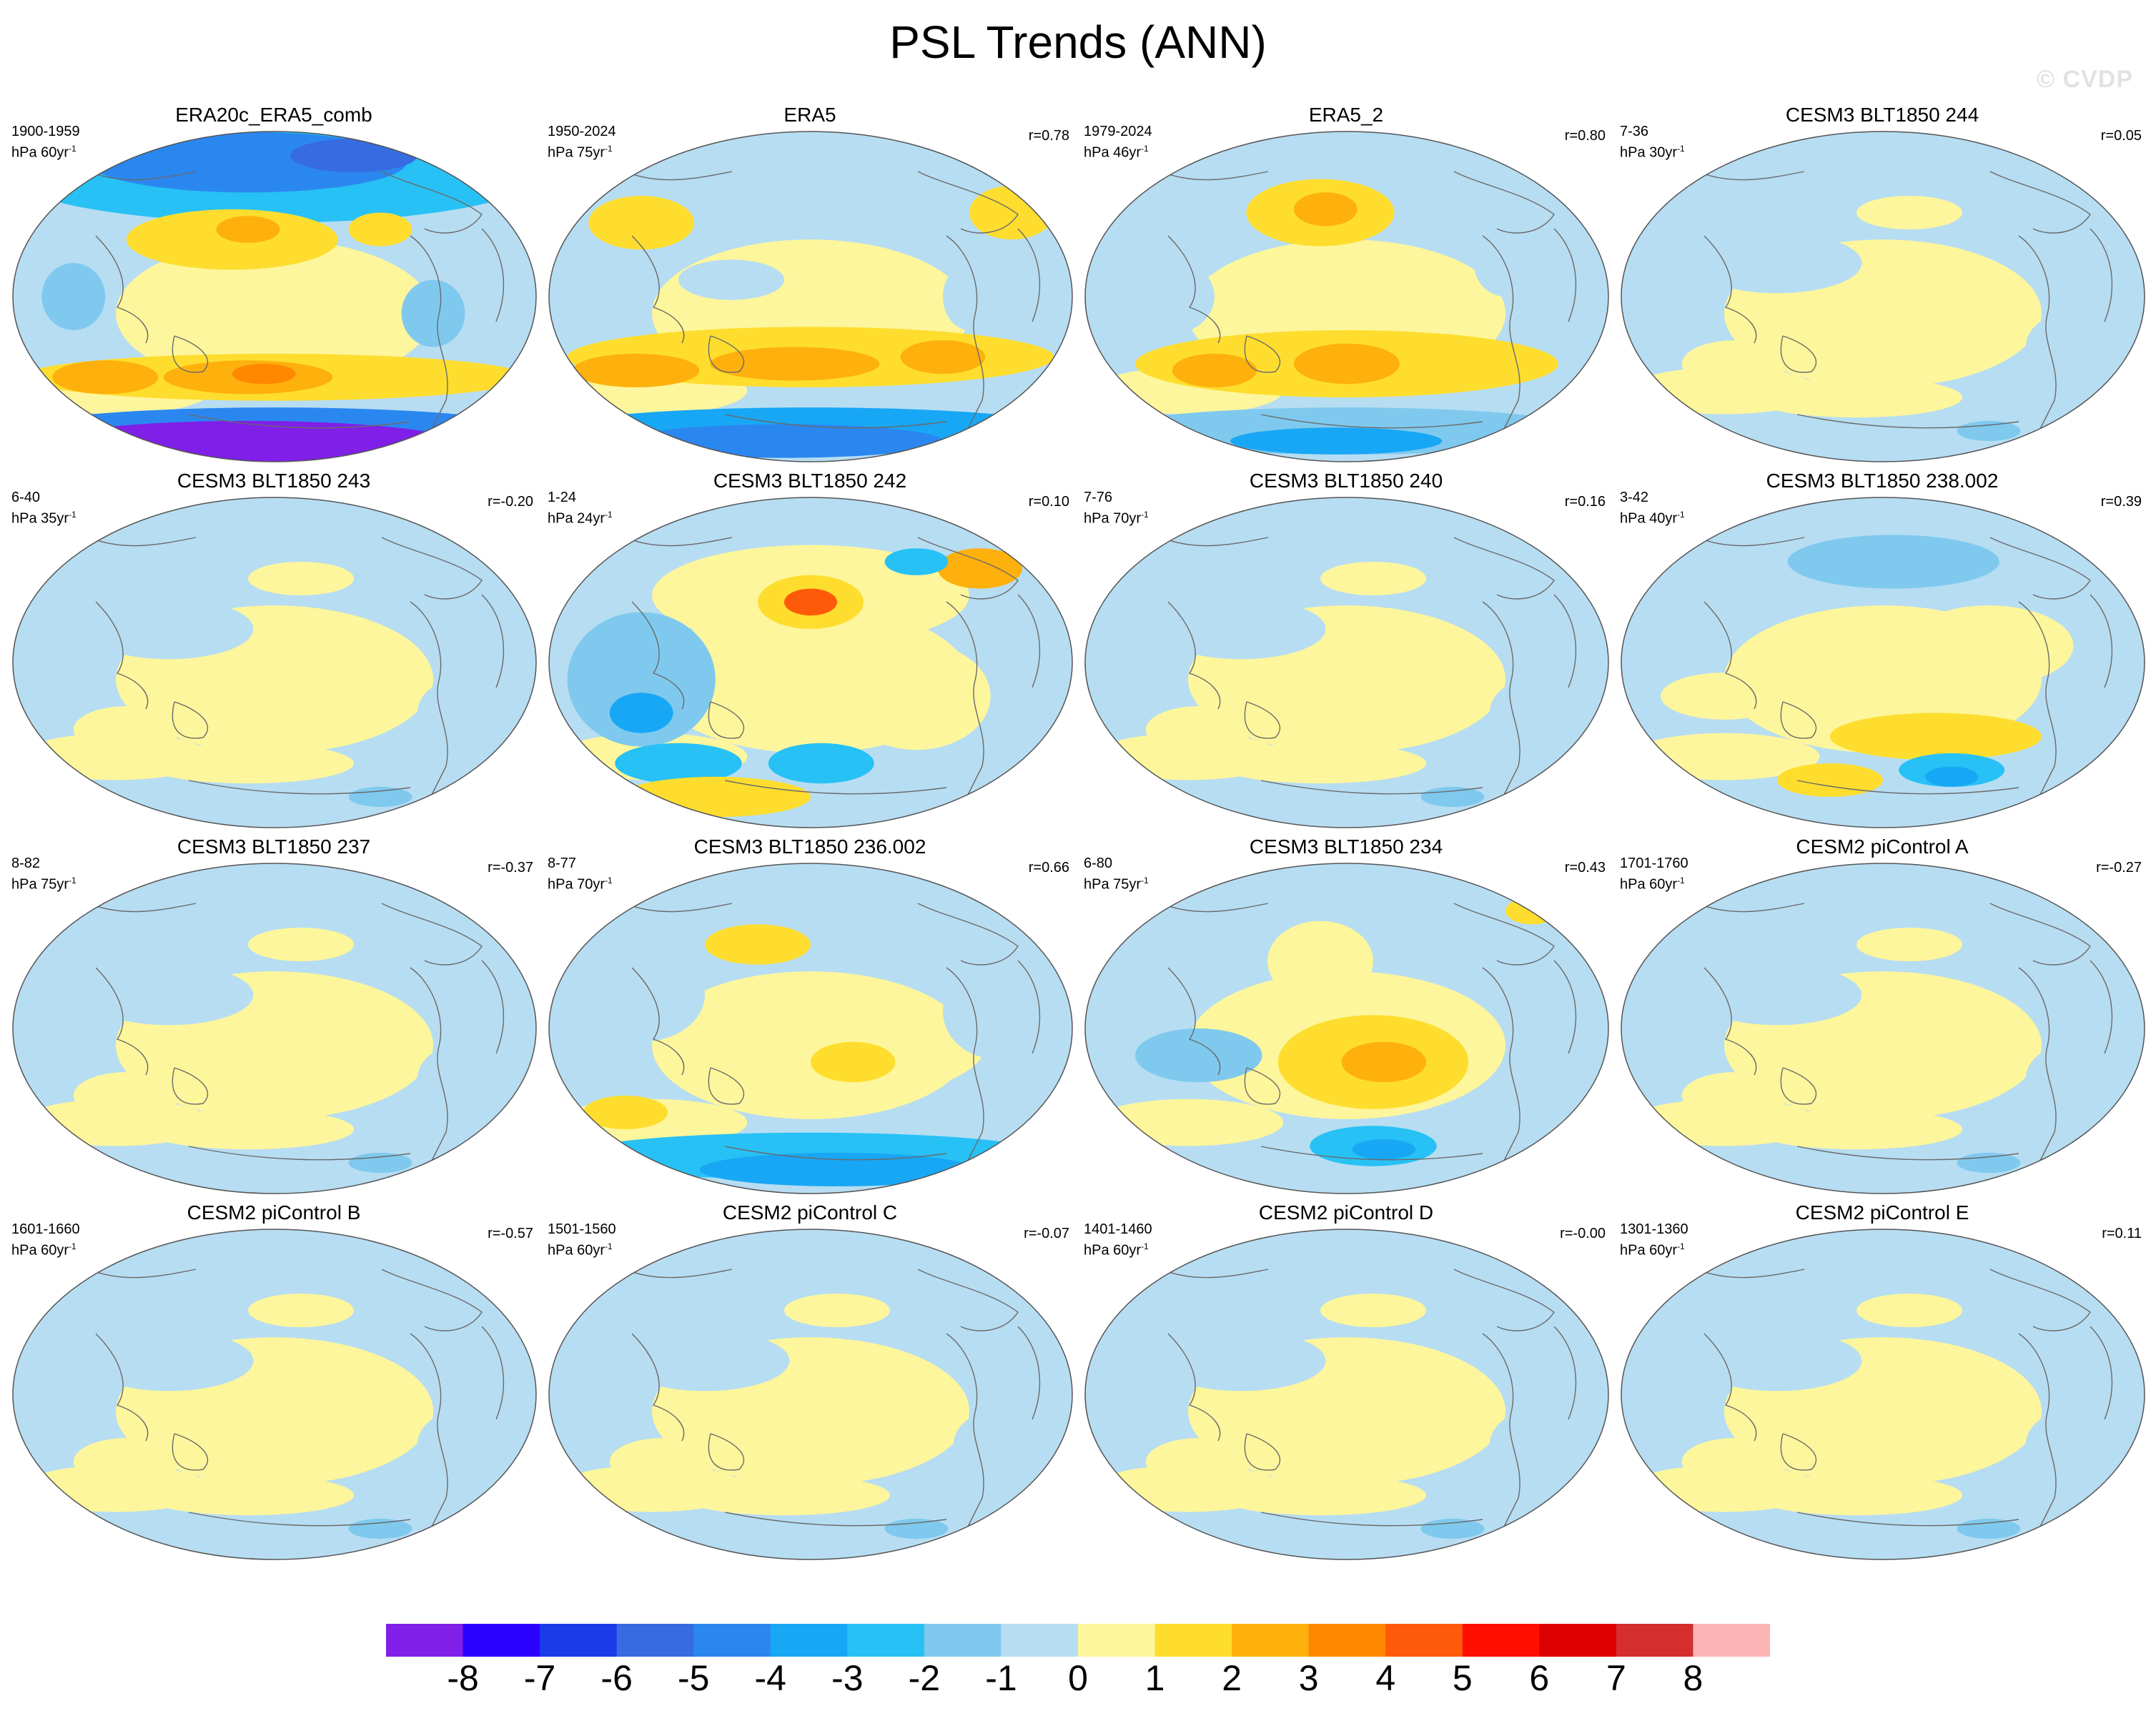 The image size is (2156, 1716). I want to click on panel-title: CESM3 BLT1850 240, so click(1346, 481).